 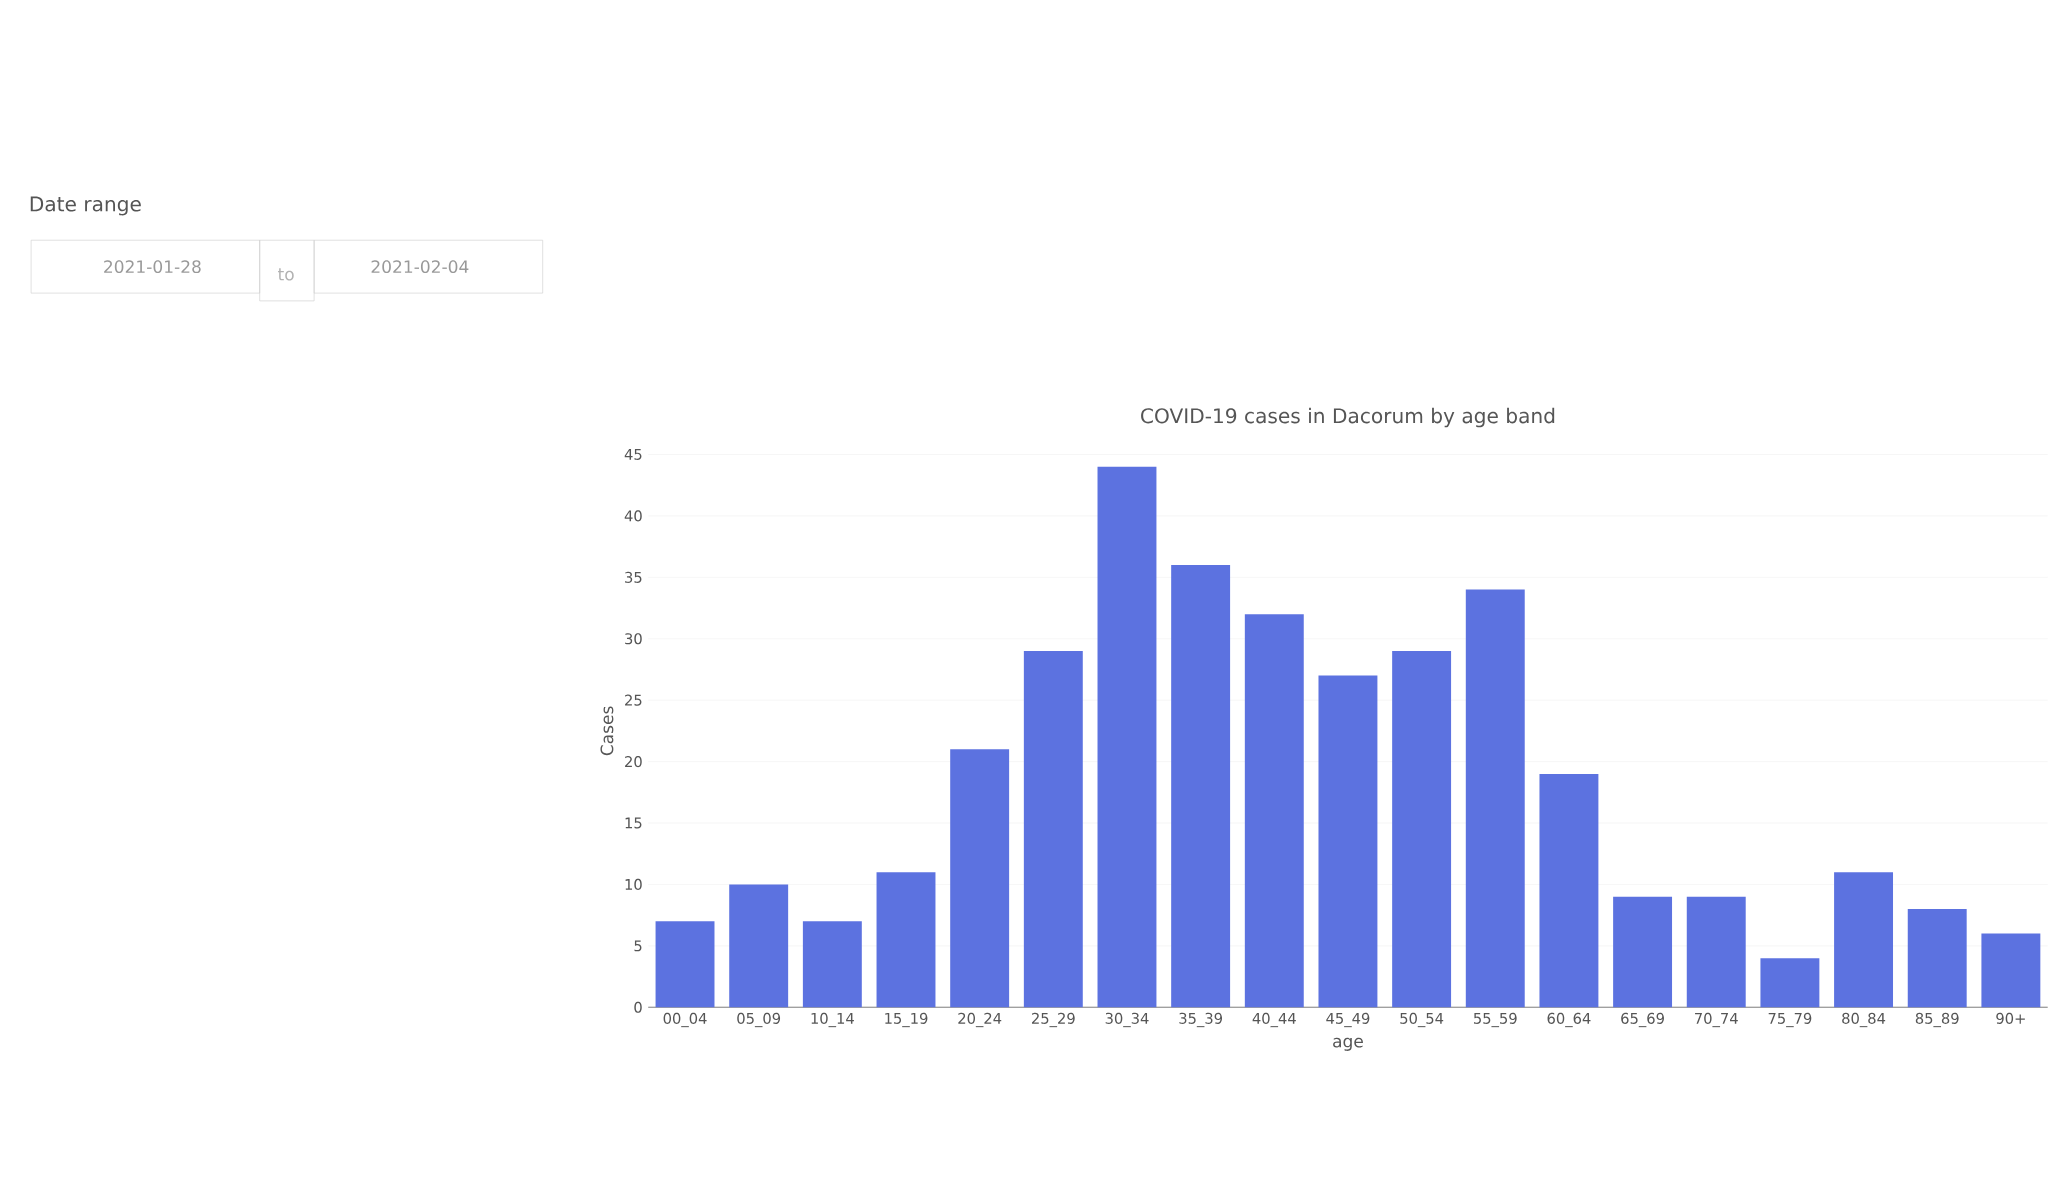 I want to click on x-tick-label: 05_09, so click(x=759, y=1019).